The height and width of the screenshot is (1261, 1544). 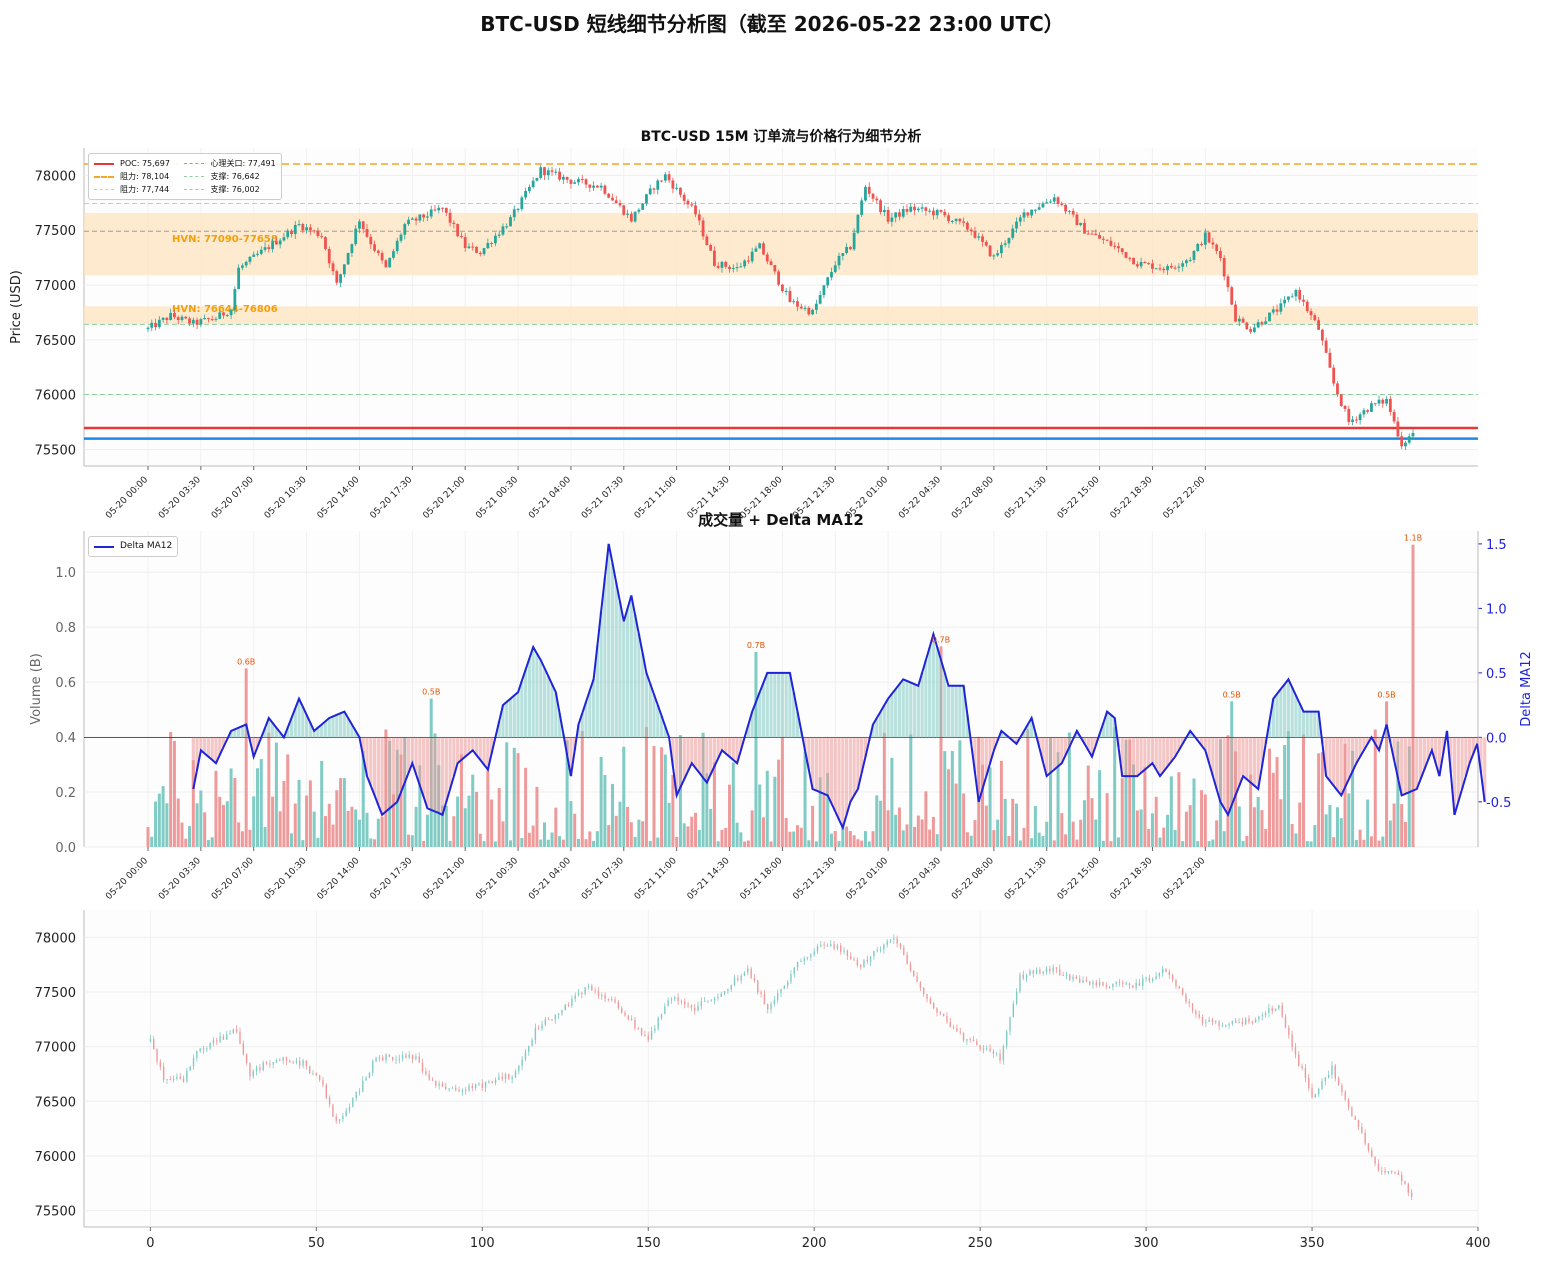 What do you see at coordinates (225, 239) in the screenshot?
I see `hvn-zone-label: HVN: 77090-77658` at bounding box center [225, 239].